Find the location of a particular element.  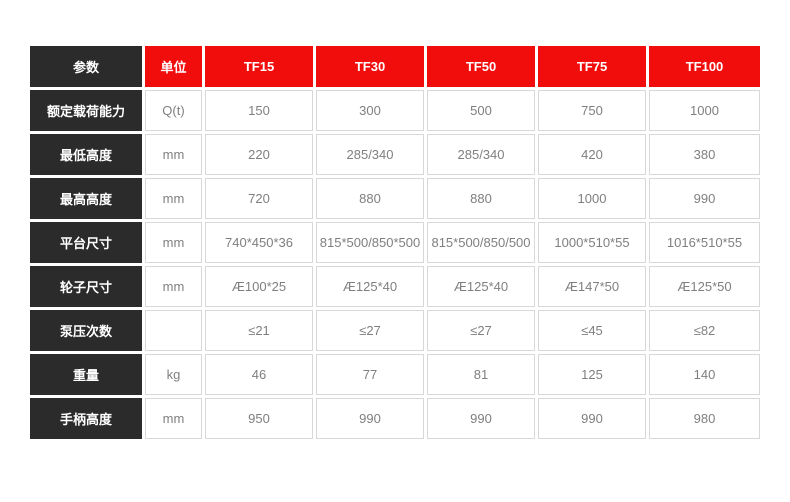

header-model-tf50: TF50 is located at coordinates (481, 66).